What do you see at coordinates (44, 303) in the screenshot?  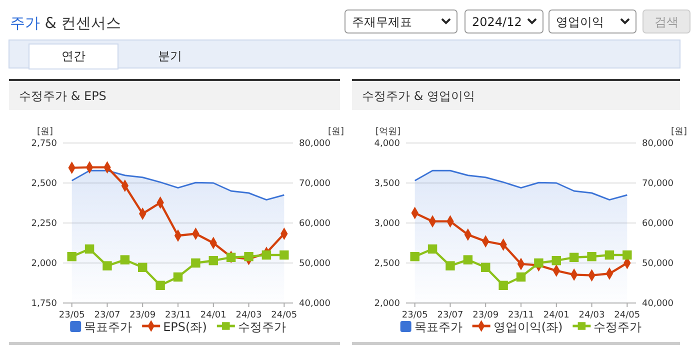 I see `y-tick-label: 1,750` at bounding box center [44, 303].